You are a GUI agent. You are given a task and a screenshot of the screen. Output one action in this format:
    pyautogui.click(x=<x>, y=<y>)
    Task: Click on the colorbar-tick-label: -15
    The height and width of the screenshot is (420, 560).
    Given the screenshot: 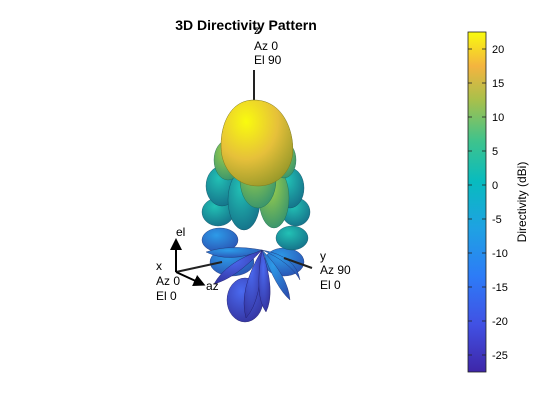 What is the action you would take?
    pyautogui.click(x=500, y=288)
    